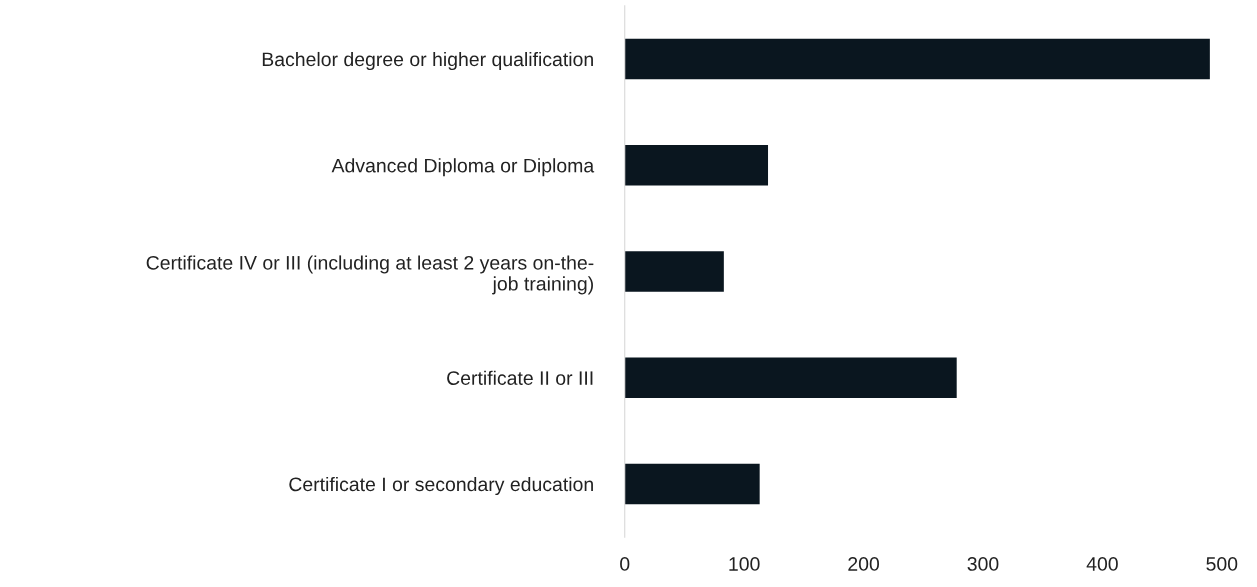  Describe the element at coordinates (463, 167) in the screenshot. I see `y-tick-label: Advanced Diploma or Diploma` at that location.